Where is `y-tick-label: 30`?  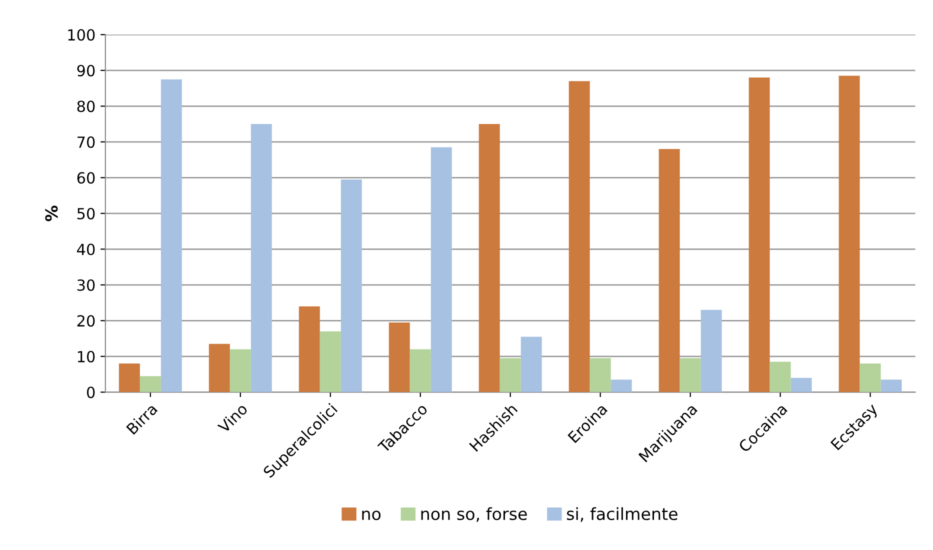 y-tick-label: 30 is located at coordinates (86, 285).